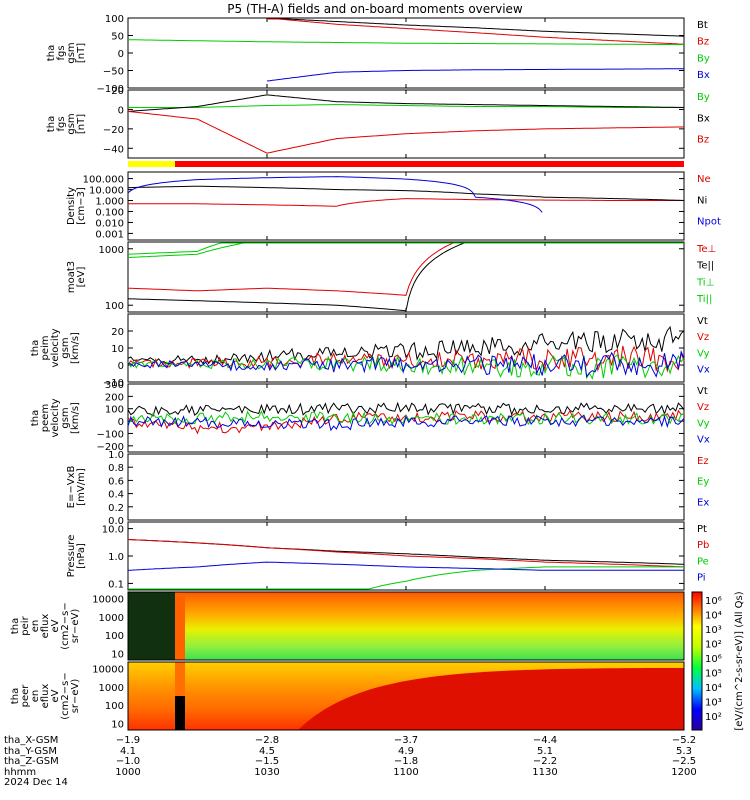 This screenshot has width=750, height=800. I want to click on series-p3-Ni, so click(406, 193).